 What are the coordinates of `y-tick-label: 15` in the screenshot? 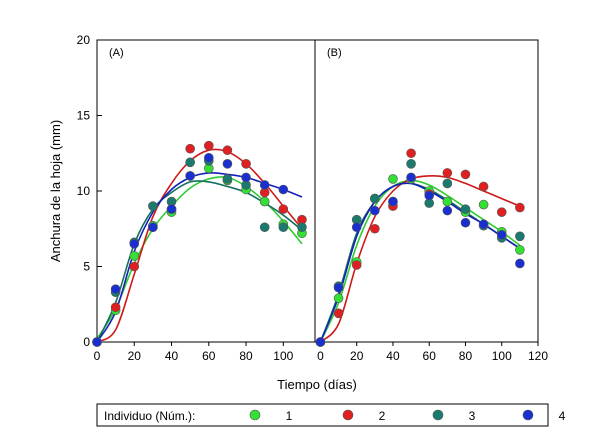 It's located at (84, 116).